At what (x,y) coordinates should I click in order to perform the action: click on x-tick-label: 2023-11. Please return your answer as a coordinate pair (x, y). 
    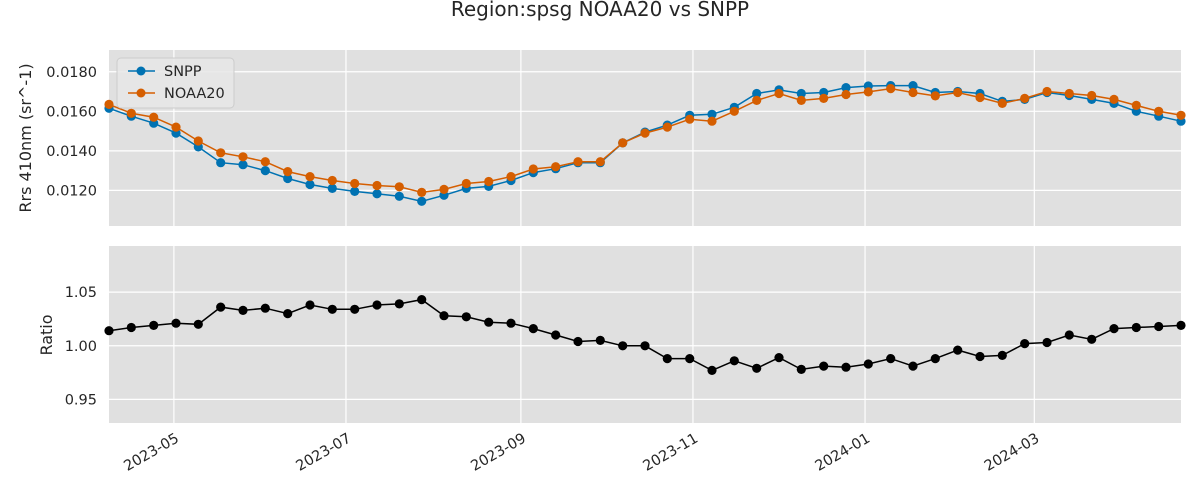
    Looking at the image, I should click on (670, 453).